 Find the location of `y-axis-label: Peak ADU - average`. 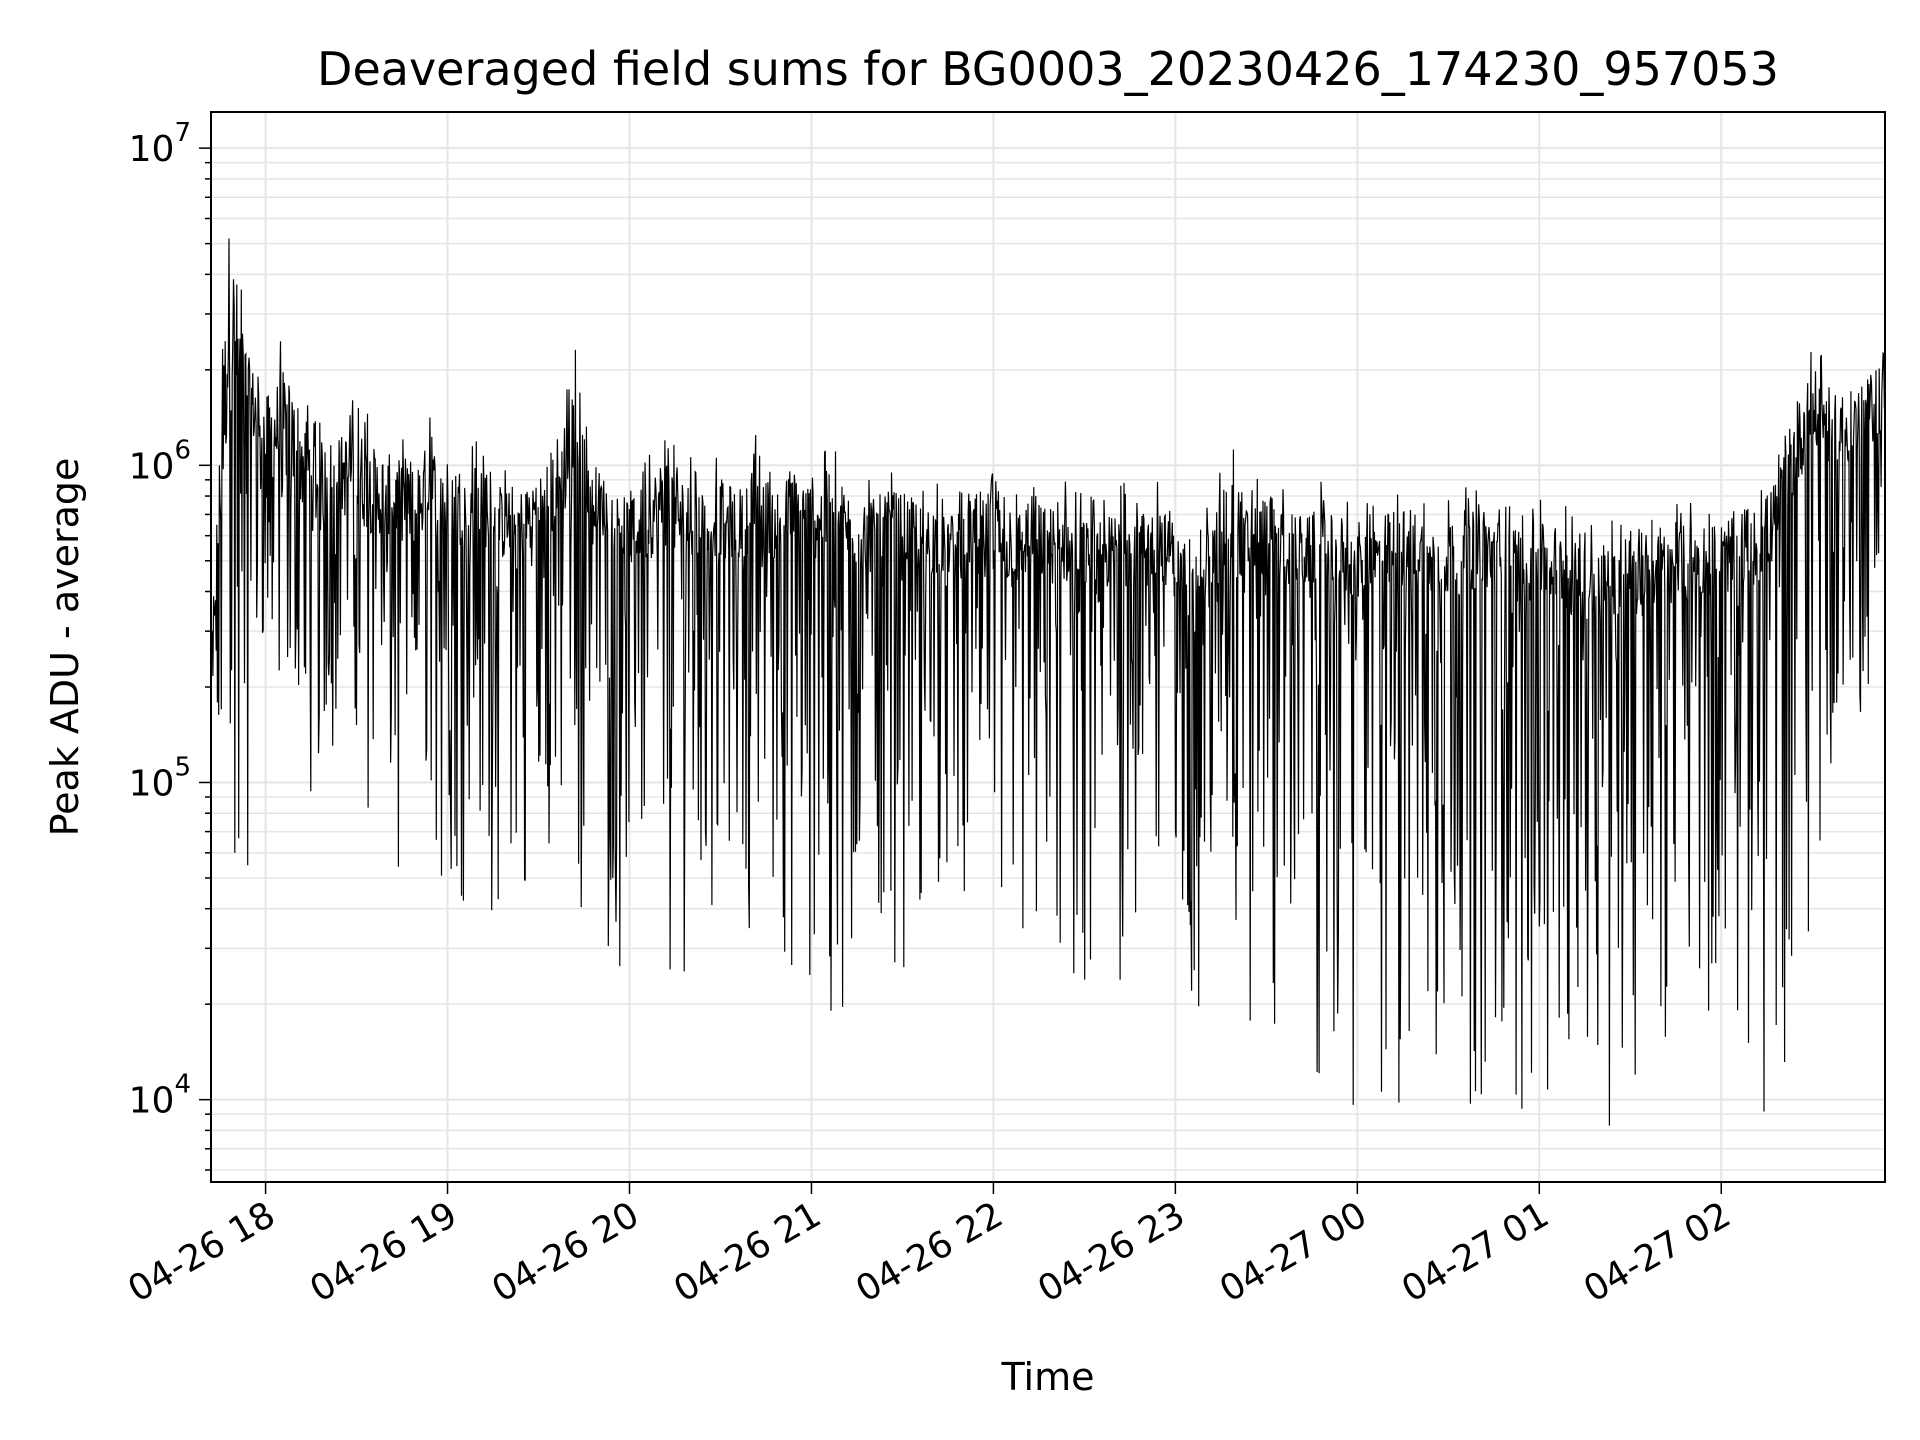

y-axis-label: Peak ADU - average is located at coordinates (65, 647).